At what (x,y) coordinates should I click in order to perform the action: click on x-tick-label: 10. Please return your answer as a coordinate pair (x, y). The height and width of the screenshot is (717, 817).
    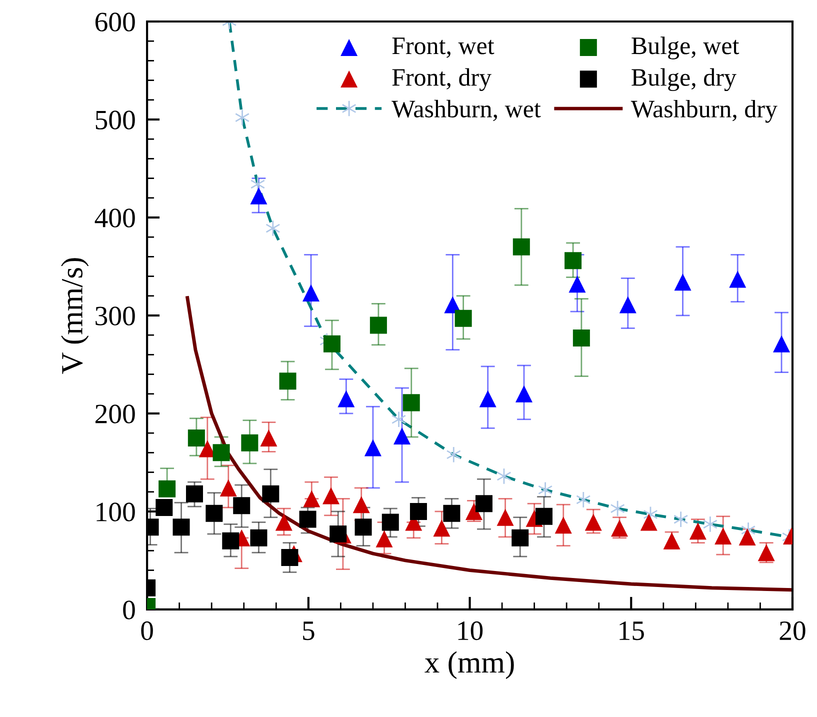
    Looking at the image, I should click on (470, 630).